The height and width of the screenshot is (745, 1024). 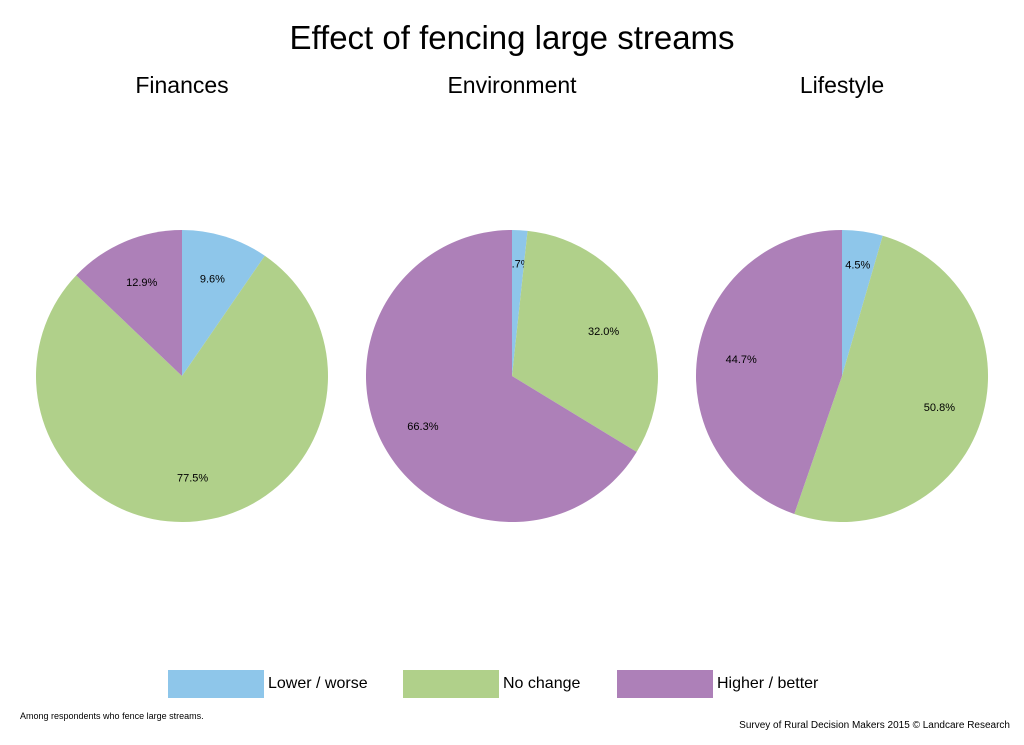 I want to click on legend-item-lower-worse: Lower / worse, so click(x=268, y=684).